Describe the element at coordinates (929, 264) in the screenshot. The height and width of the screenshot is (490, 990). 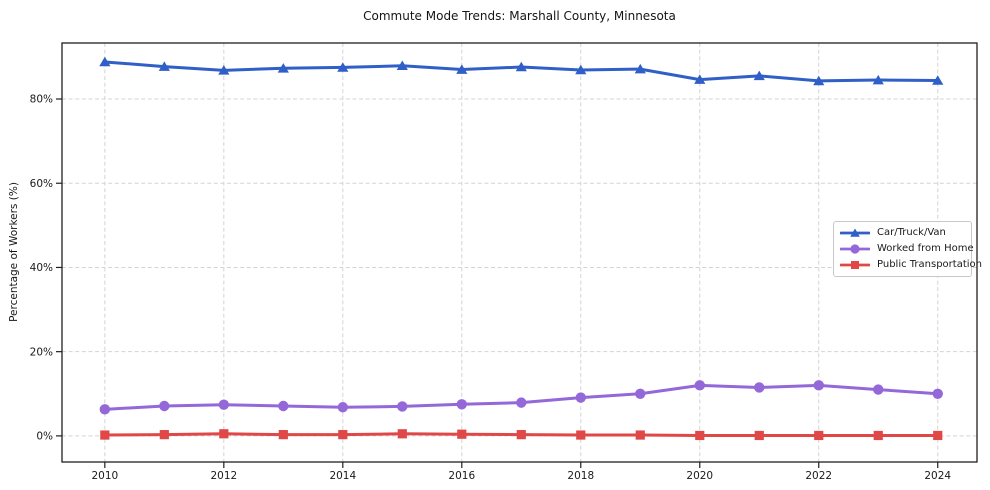
I see `legend-label-public-transportation: Public Transportation` at that location.